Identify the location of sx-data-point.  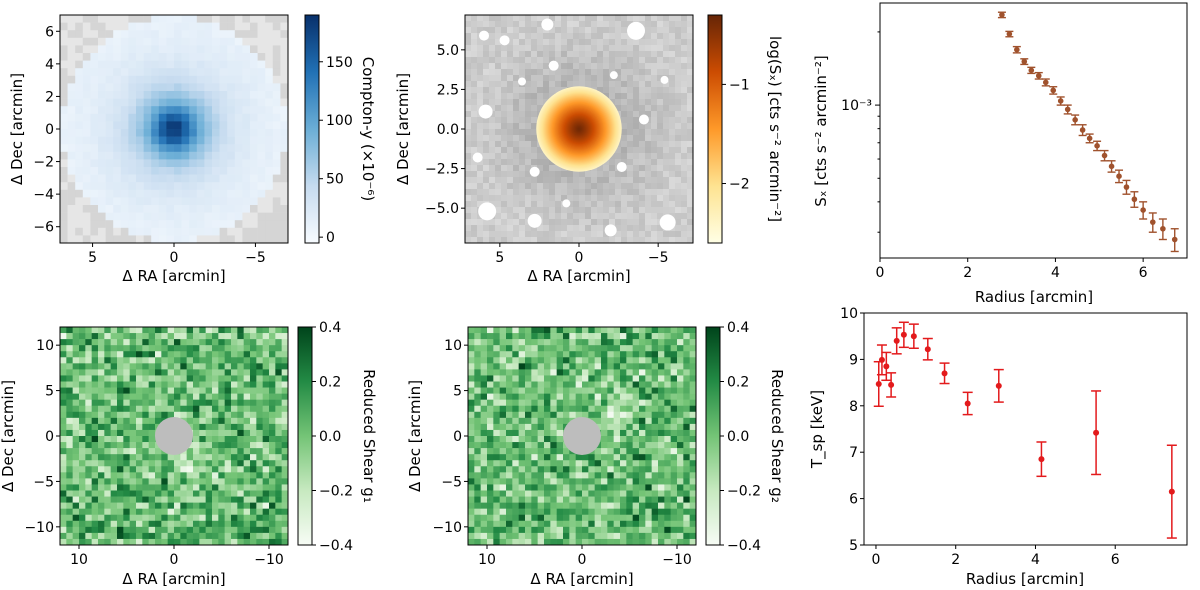
(1097, 146).